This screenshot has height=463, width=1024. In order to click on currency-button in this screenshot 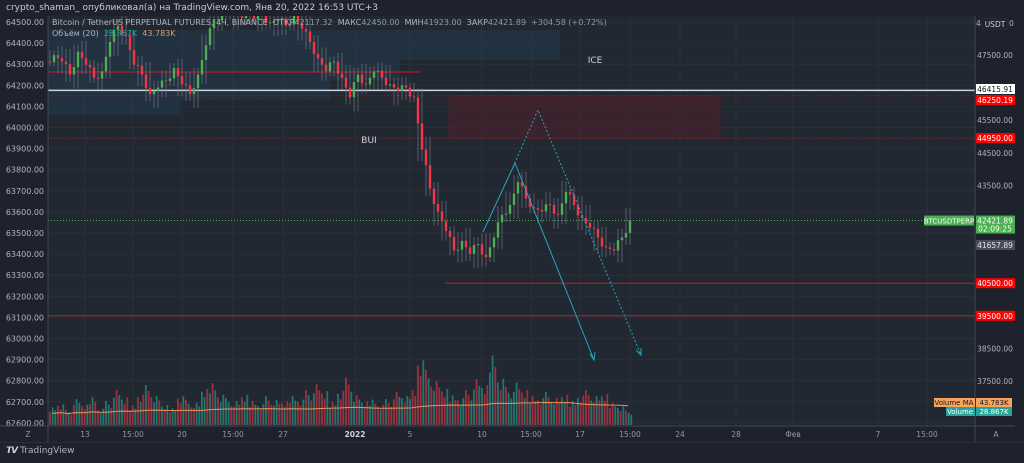, I will do `click(995, 24)`.